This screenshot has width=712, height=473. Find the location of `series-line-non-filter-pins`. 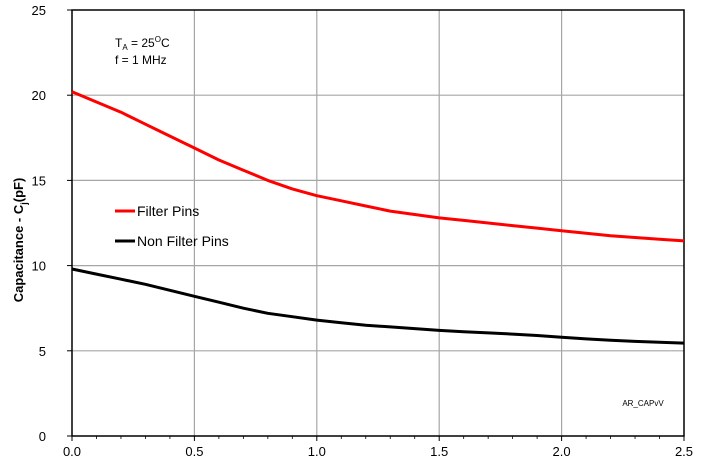

series-line-non-filter-pins is located at coordinates (378, 306).